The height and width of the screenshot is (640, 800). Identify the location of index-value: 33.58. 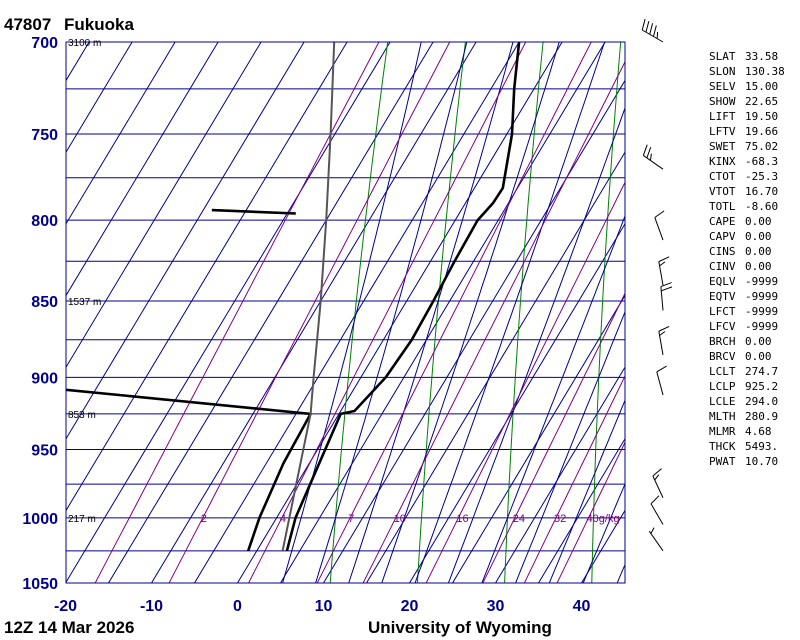
(762, 56).